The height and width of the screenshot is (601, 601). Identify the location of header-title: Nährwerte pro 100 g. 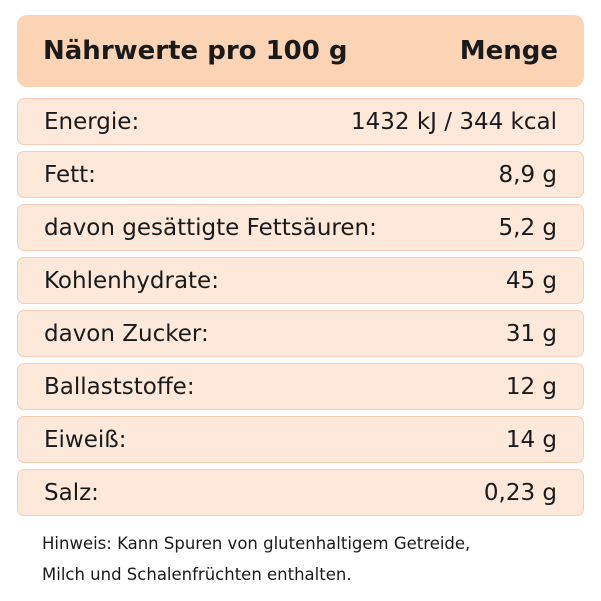
(195, 51).